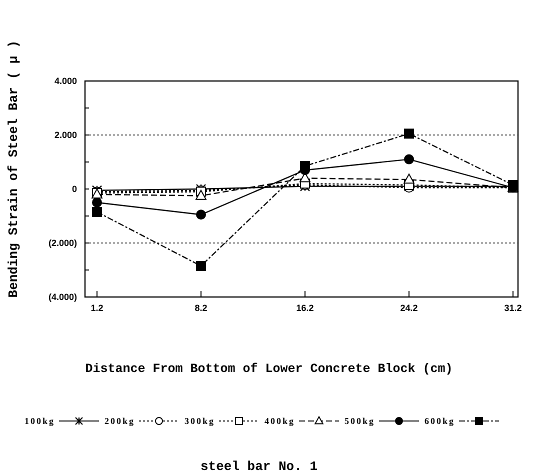 Image resolution: width=538 pixels, height=475 pixels. Describe the element at coordinates (74, 189) in the screenshot. I see `y-tick-label: 0` at that location.